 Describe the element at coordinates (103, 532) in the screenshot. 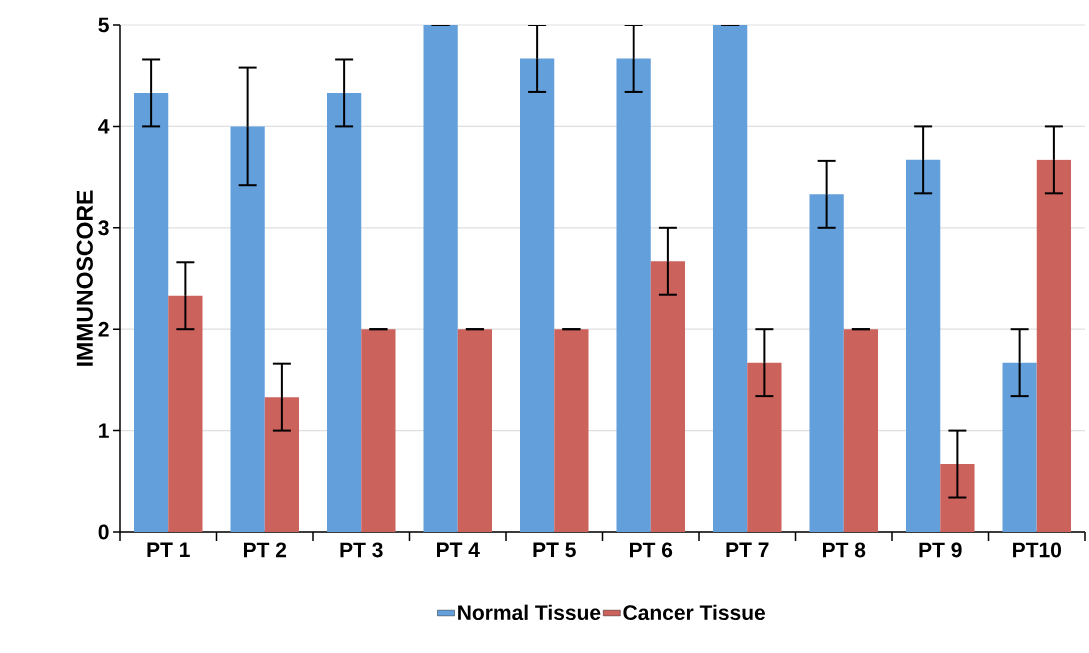

I see `y-tick-label: 0` at that location.